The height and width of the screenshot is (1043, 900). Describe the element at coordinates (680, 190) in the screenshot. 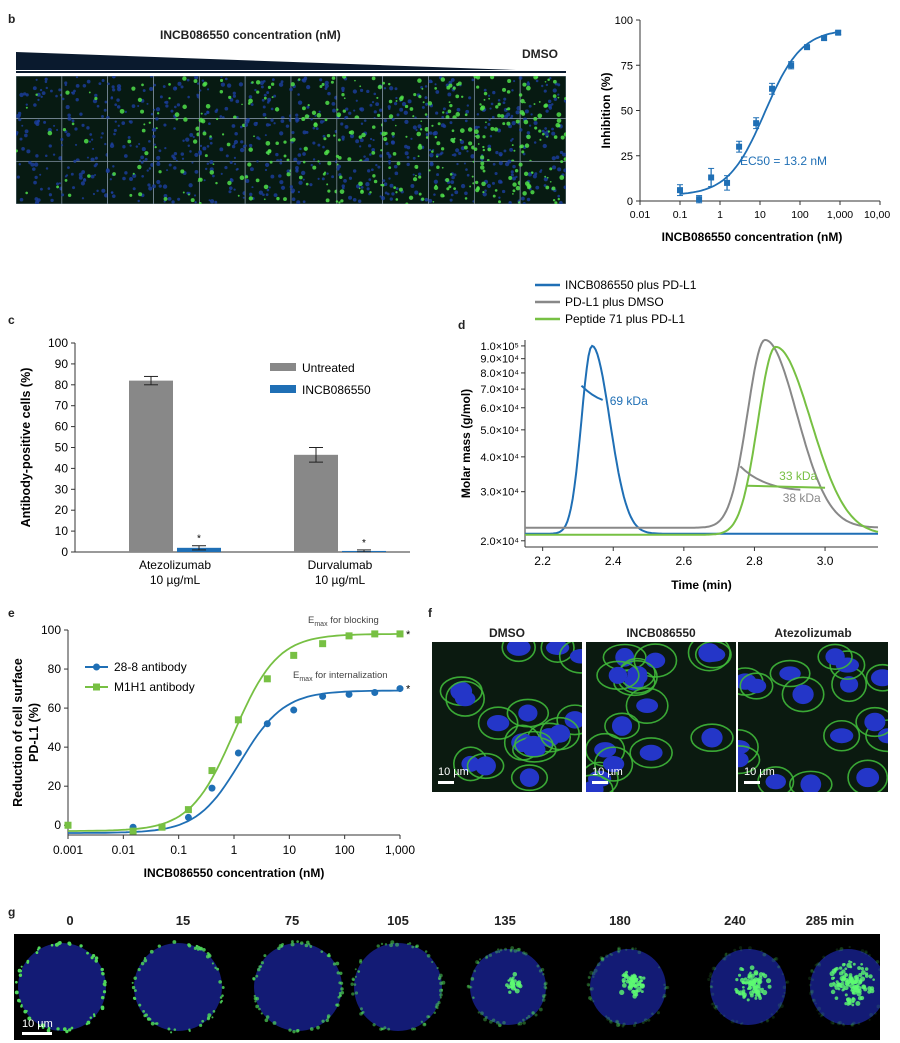

I see `data-point` at that location.